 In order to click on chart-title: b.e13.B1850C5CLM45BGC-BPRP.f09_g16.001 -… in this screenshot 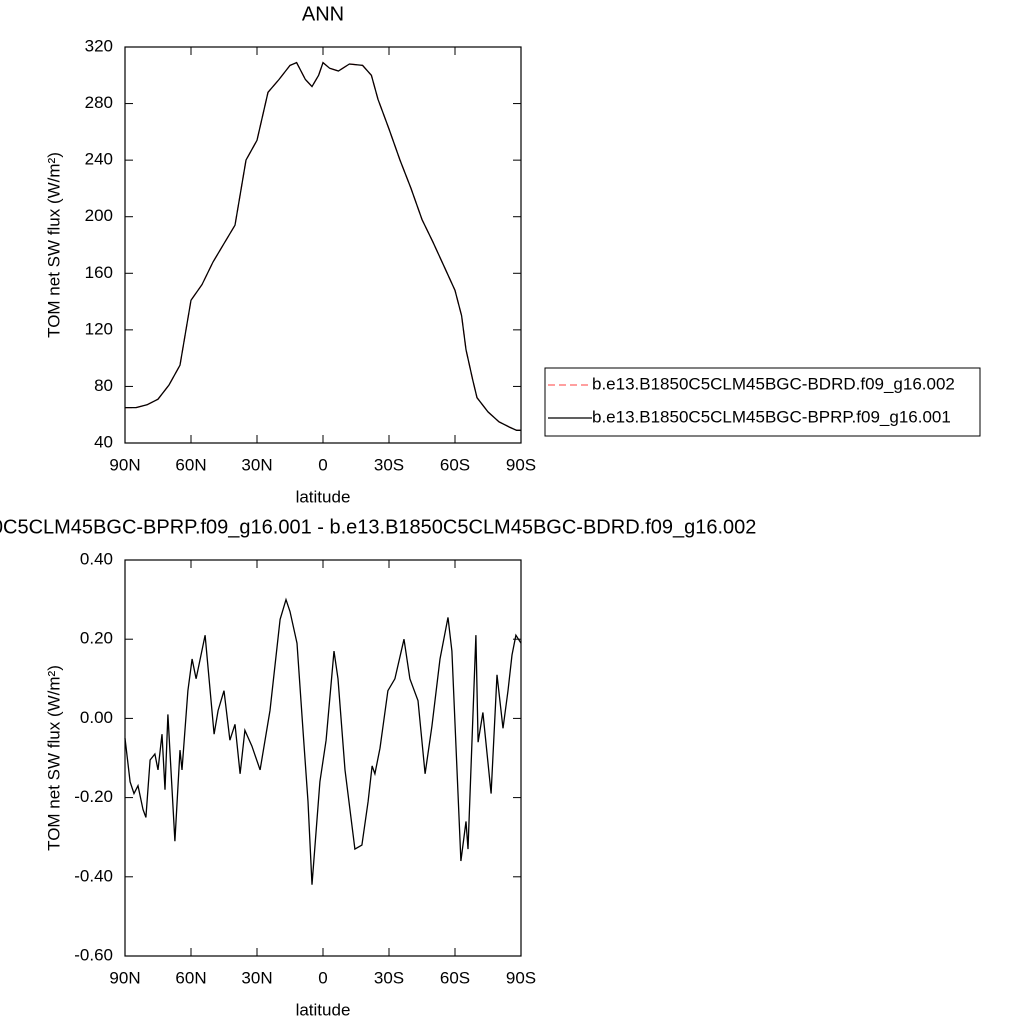, I will do `click(378, 527)`.